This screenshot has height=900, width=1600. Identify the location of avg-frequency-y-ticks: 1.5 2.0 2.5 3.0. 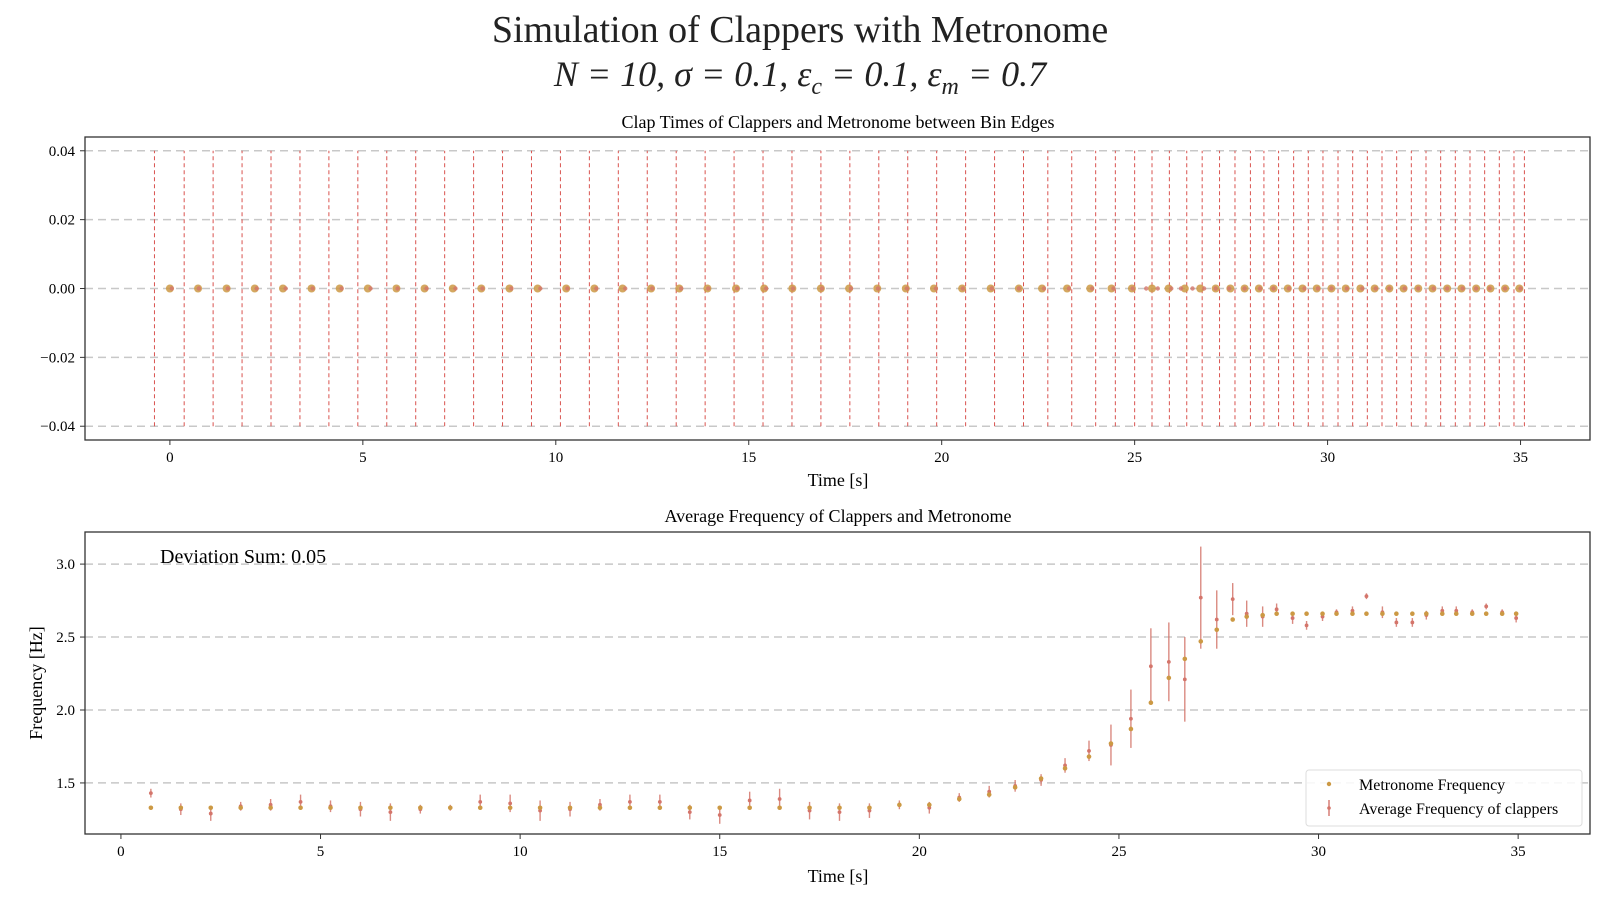
(70, 674).